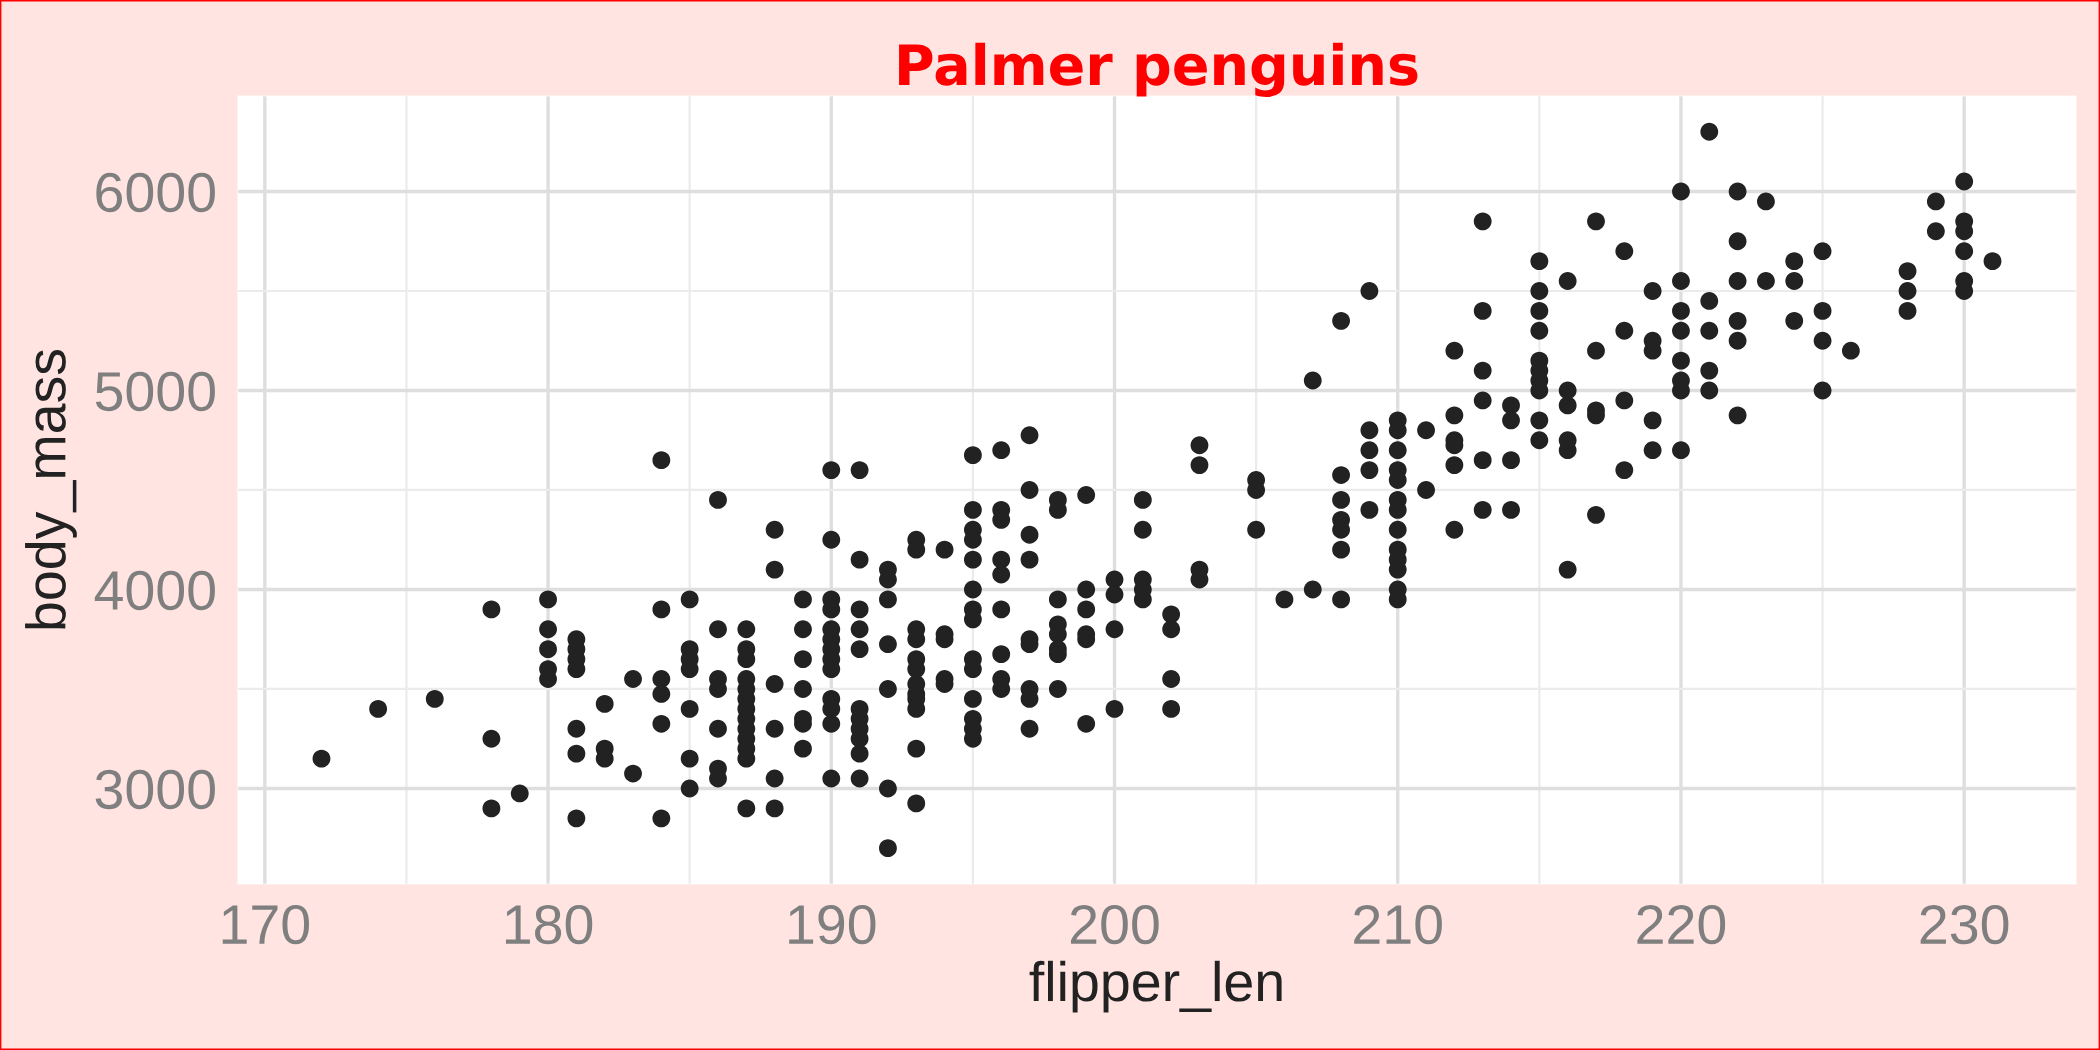 The height and width of the screenshot is (1050, 2100). What do you see at coordinates (1964, 924) in the screenshot?
I see `x-tick-label: 230` at bounding box center [1964, 924].